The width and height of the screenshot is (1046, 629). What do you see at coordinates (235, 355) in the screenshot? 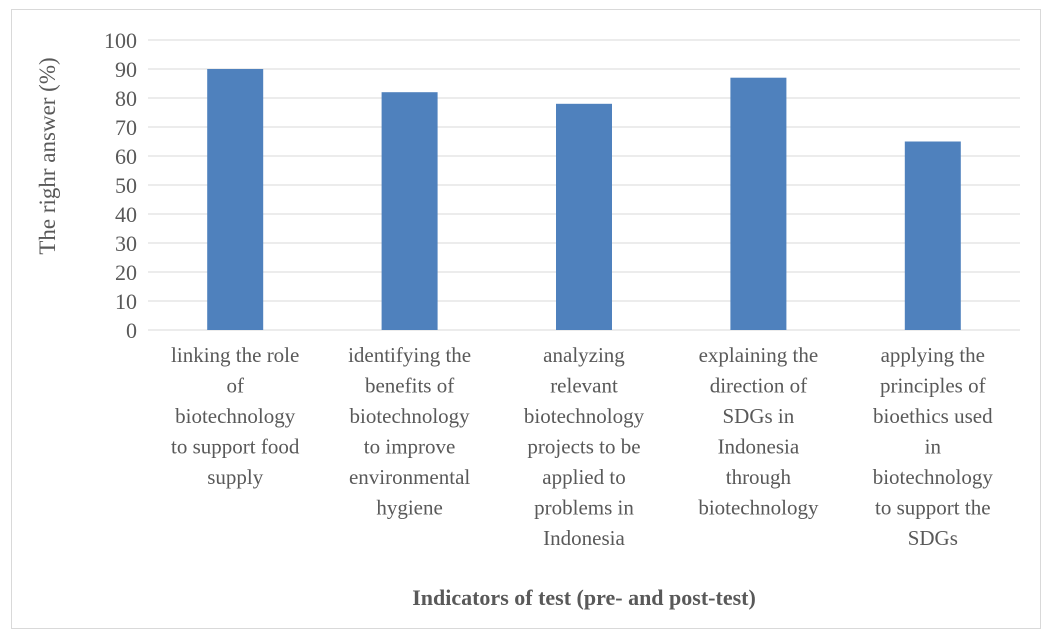
I see `category-label-line: linking the role` at bounding box center [235, 355].